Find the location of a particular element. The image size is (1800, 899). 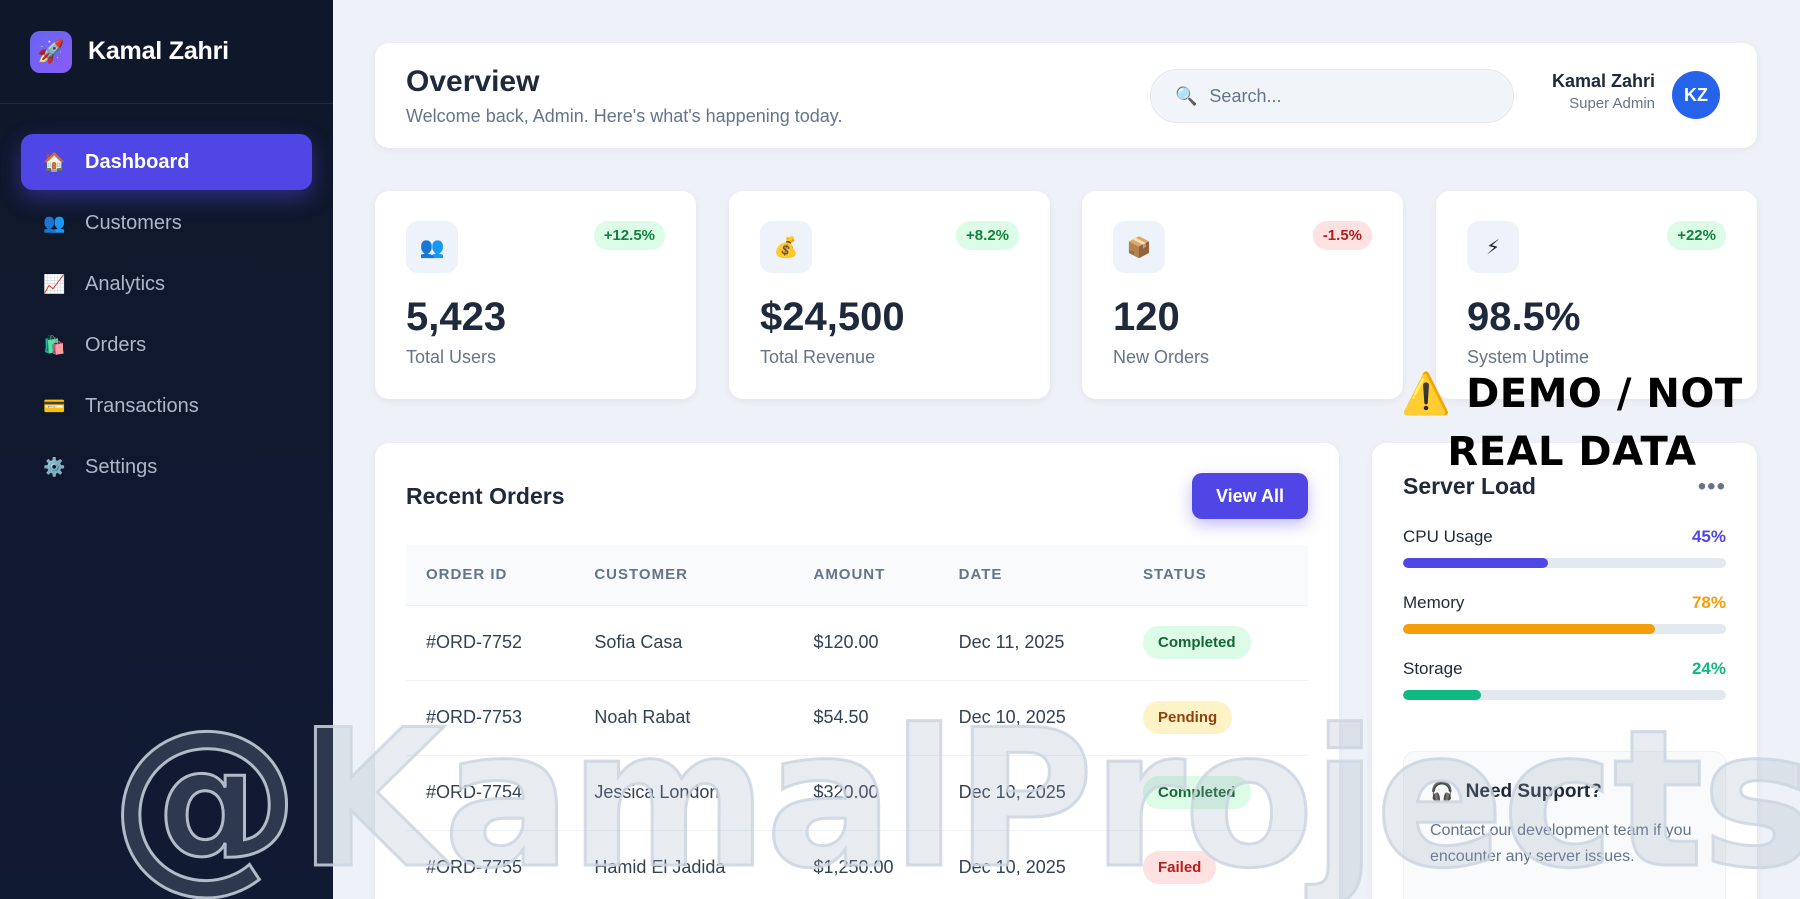

meter-value: 78% is located at coordinates (1708, 602).